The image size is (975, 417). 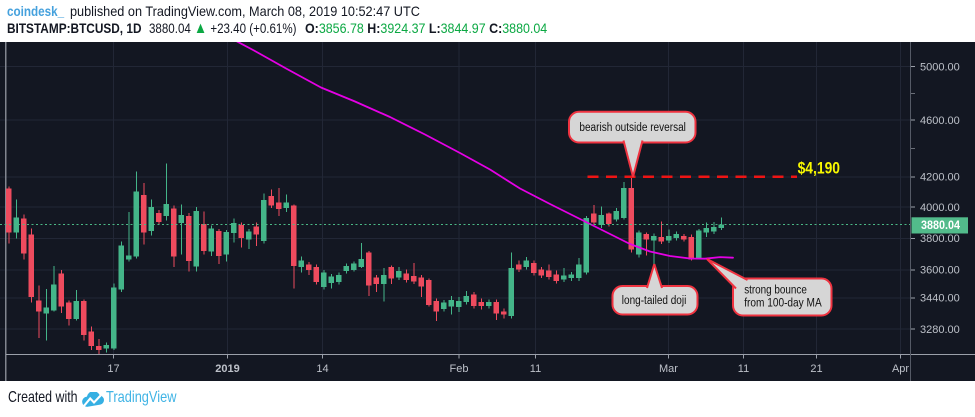 I want to click on svg-text: strong bounce, so click(x=775, y=290).